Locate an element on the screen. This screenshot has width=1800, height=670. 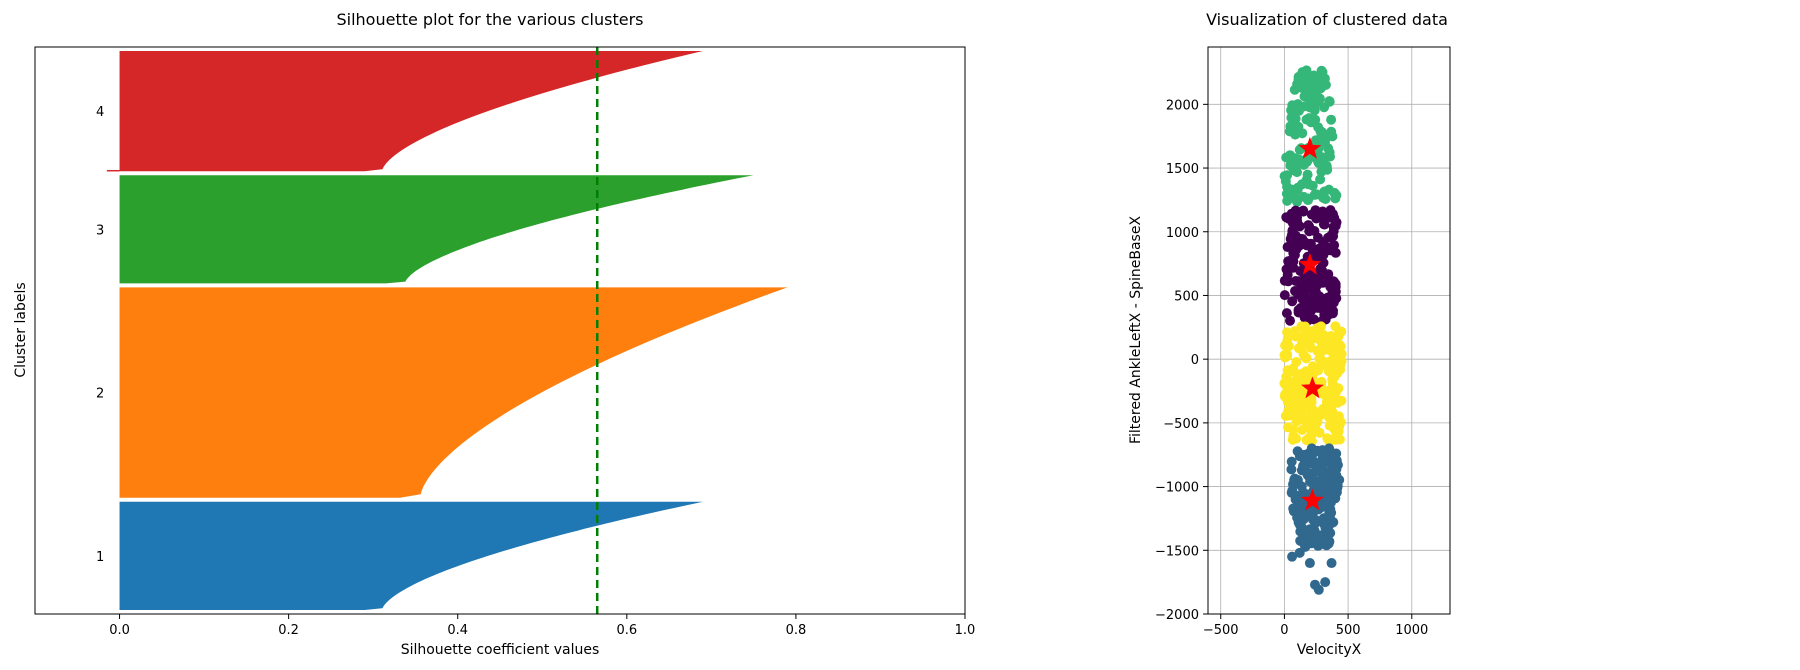
silhouette-x-tick-label: 0.0 is located at coordinates (119, 630).